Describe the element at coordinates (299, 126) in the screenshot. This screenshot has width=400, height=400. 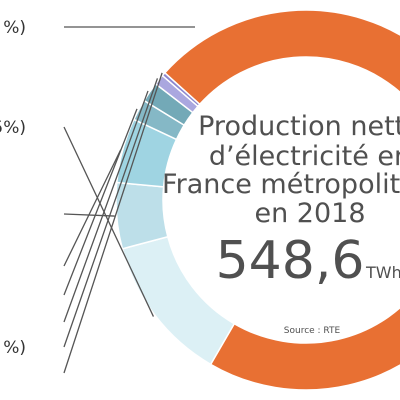
I see `chart-title-line-1: Production nette` at that location.